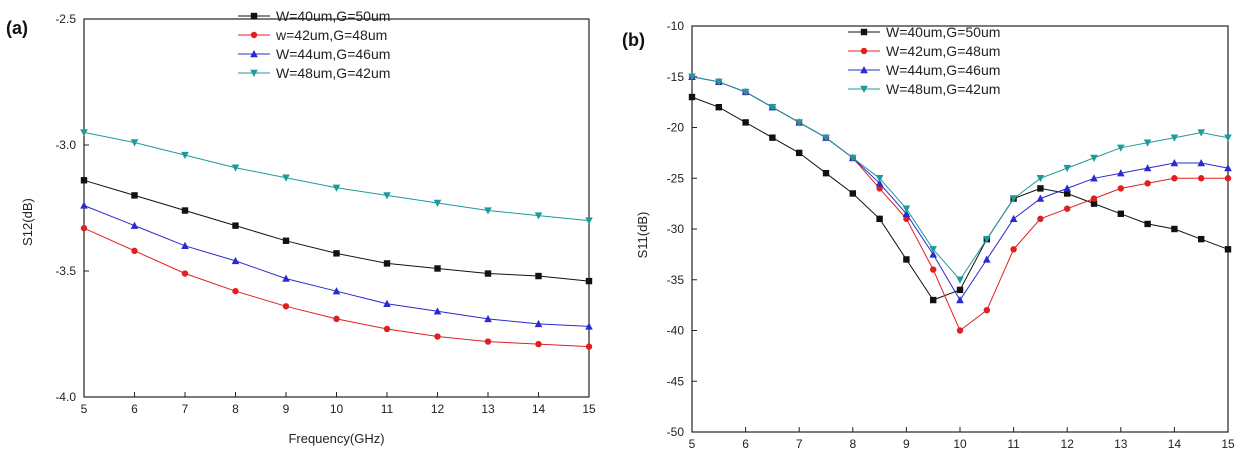  Describe the element at coordinates (676, 178) in the screenshot. I see `y-tick-label: -25` at that location.